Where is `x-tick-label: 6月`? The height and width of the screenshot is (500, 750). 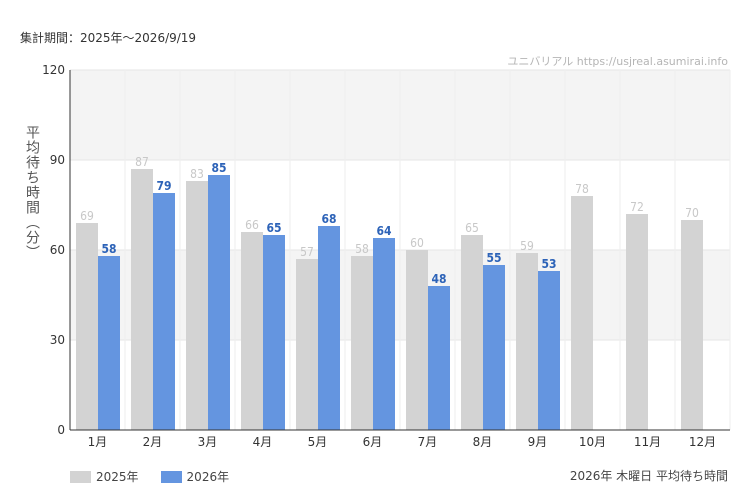 x-tick-label: 6月 is located at coordinates (373, 442).